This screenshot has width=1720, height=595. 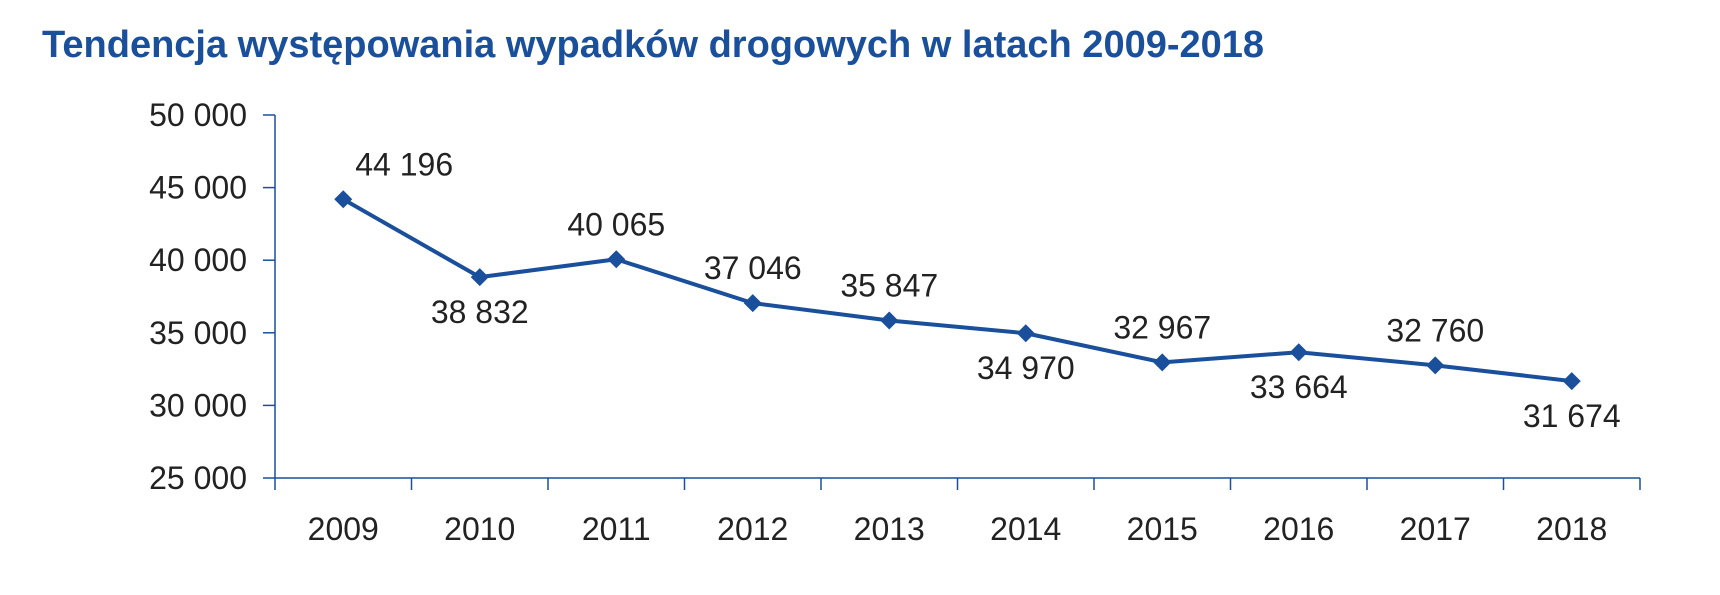 I want to click on y-tick-label: 25 000, so click(x=198, y=478).